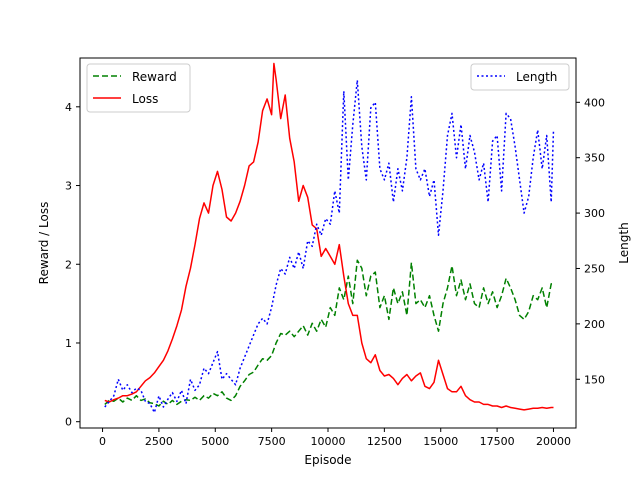 This screenshot has height=485, width=640. What do you see at coordinates (553, 441) in the screenshot?
I see `x-tick-label: 20000` at bounding box center [553, 441].